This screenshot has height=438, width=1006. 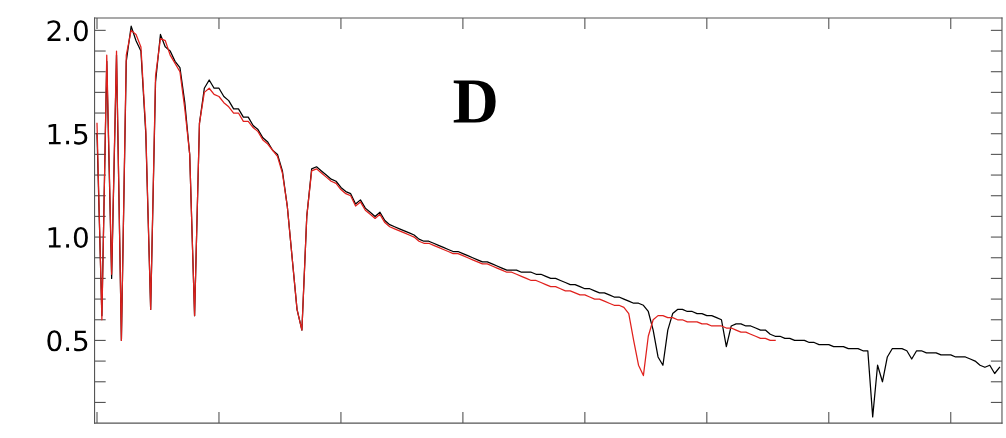 What do you see at coordinates (68, 134) in the screenshot?
I see `y-tick-label: 1.5` at bounding box center [68, 134].